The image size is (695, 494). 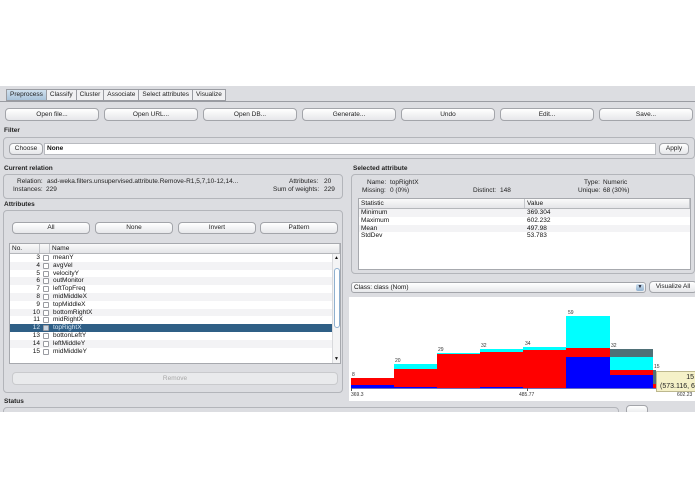 I want to click on type-value: Numeric, so click(x=615, y=182).